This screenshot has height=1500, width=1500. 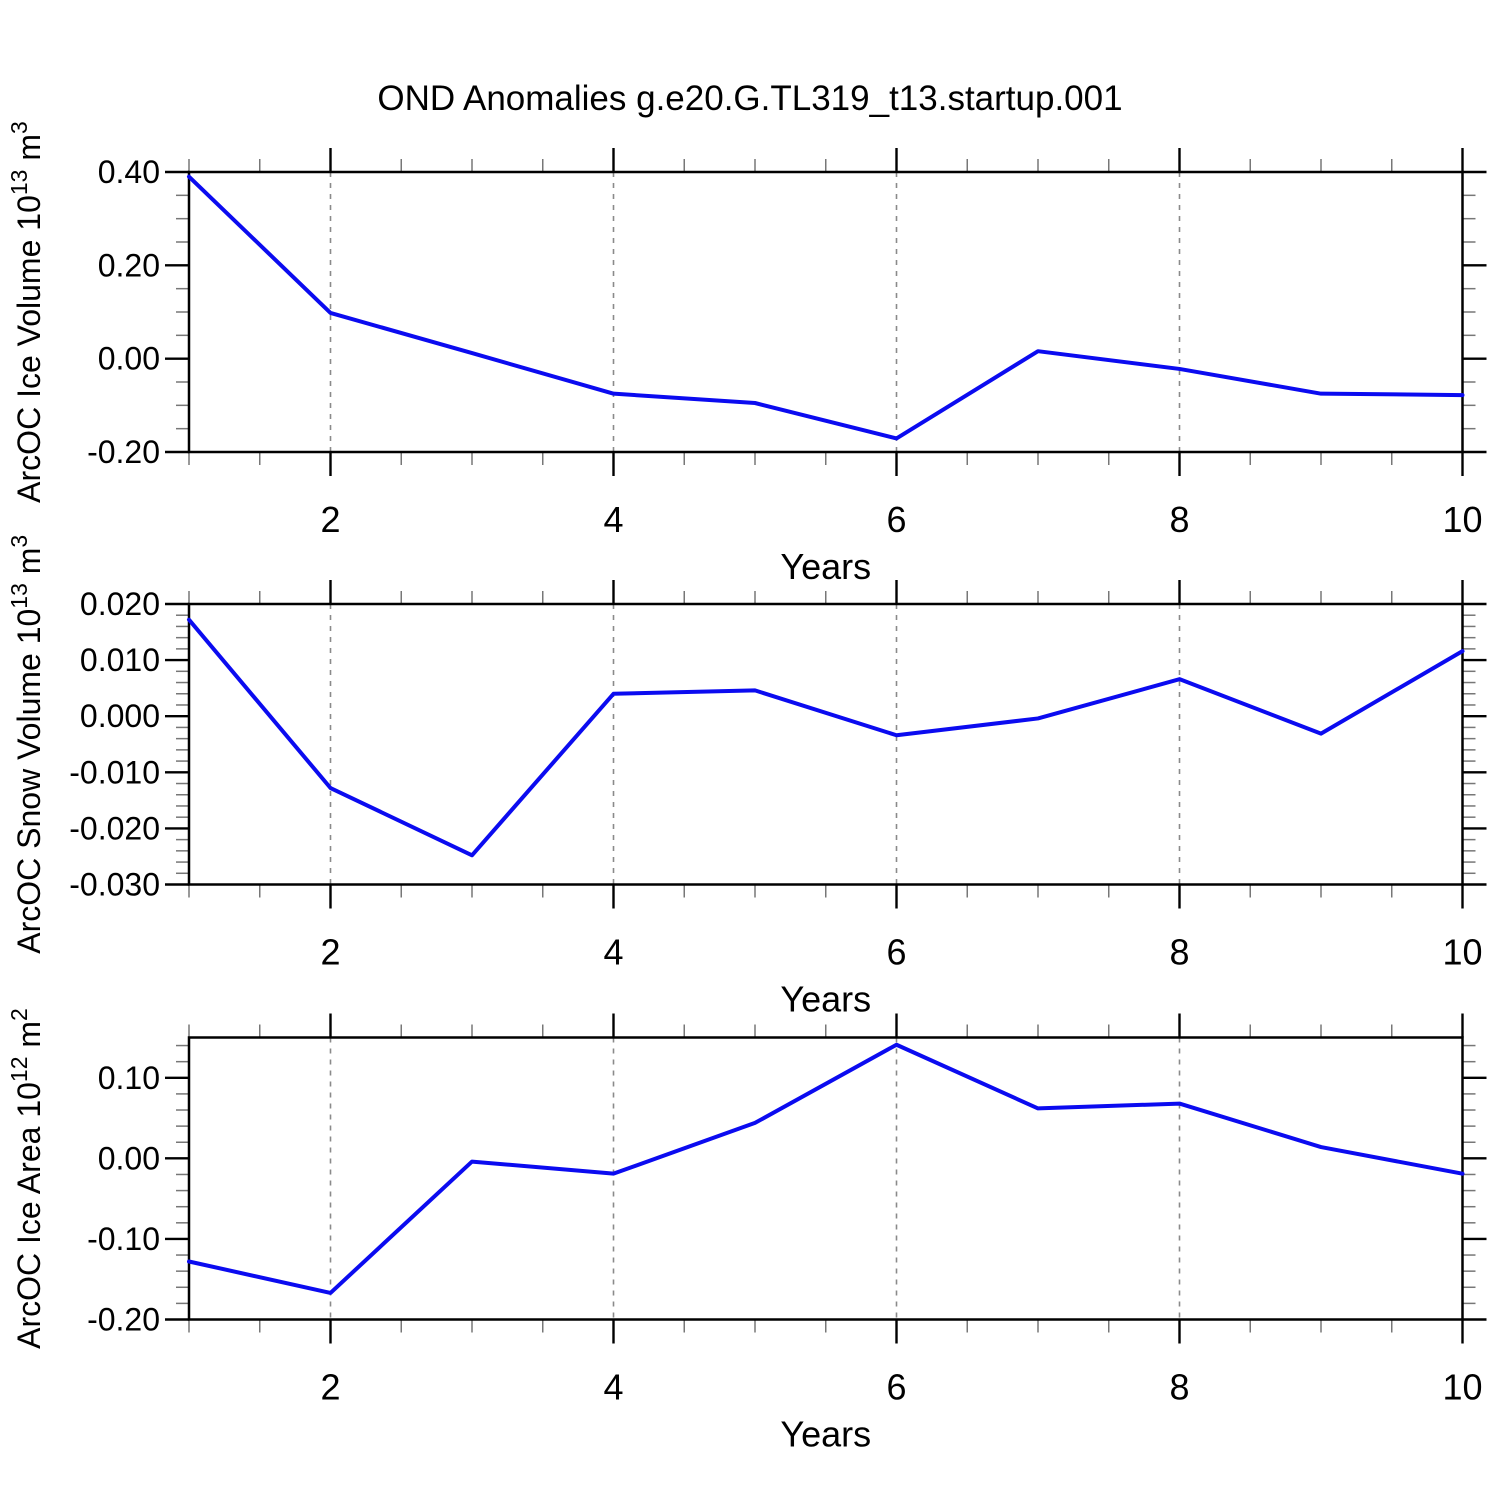 What do you see at coordinates (129, 172) in the screenshot?
I see `y-tick-label: 0.40` at bounding box center [129, 172].